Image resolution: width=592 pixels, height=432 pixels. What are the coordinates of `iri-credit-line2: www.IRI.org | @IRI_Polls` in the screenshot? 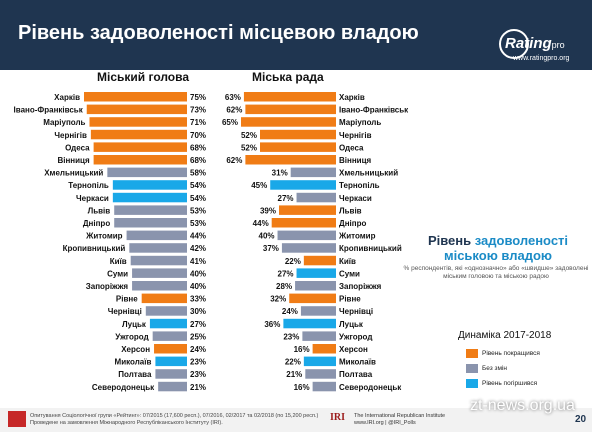 It's located at (385, 423).